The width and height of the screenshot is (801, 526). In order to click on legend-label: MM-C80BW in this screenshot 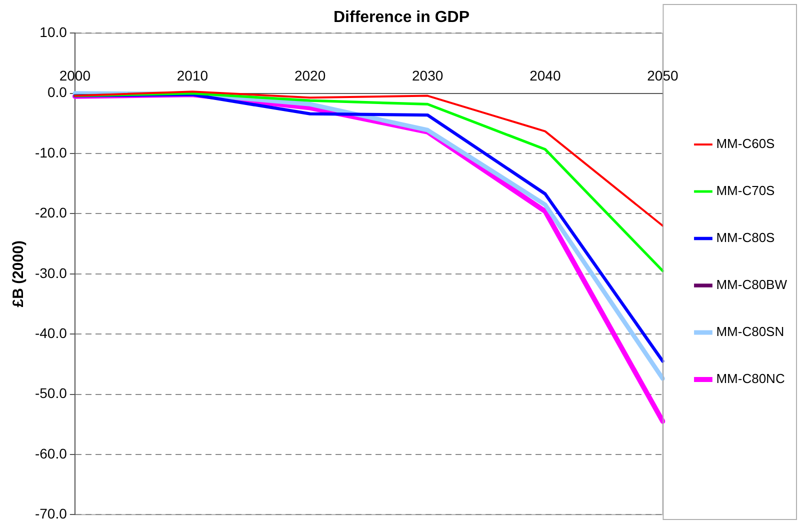, I will do `click(752, 284)`.